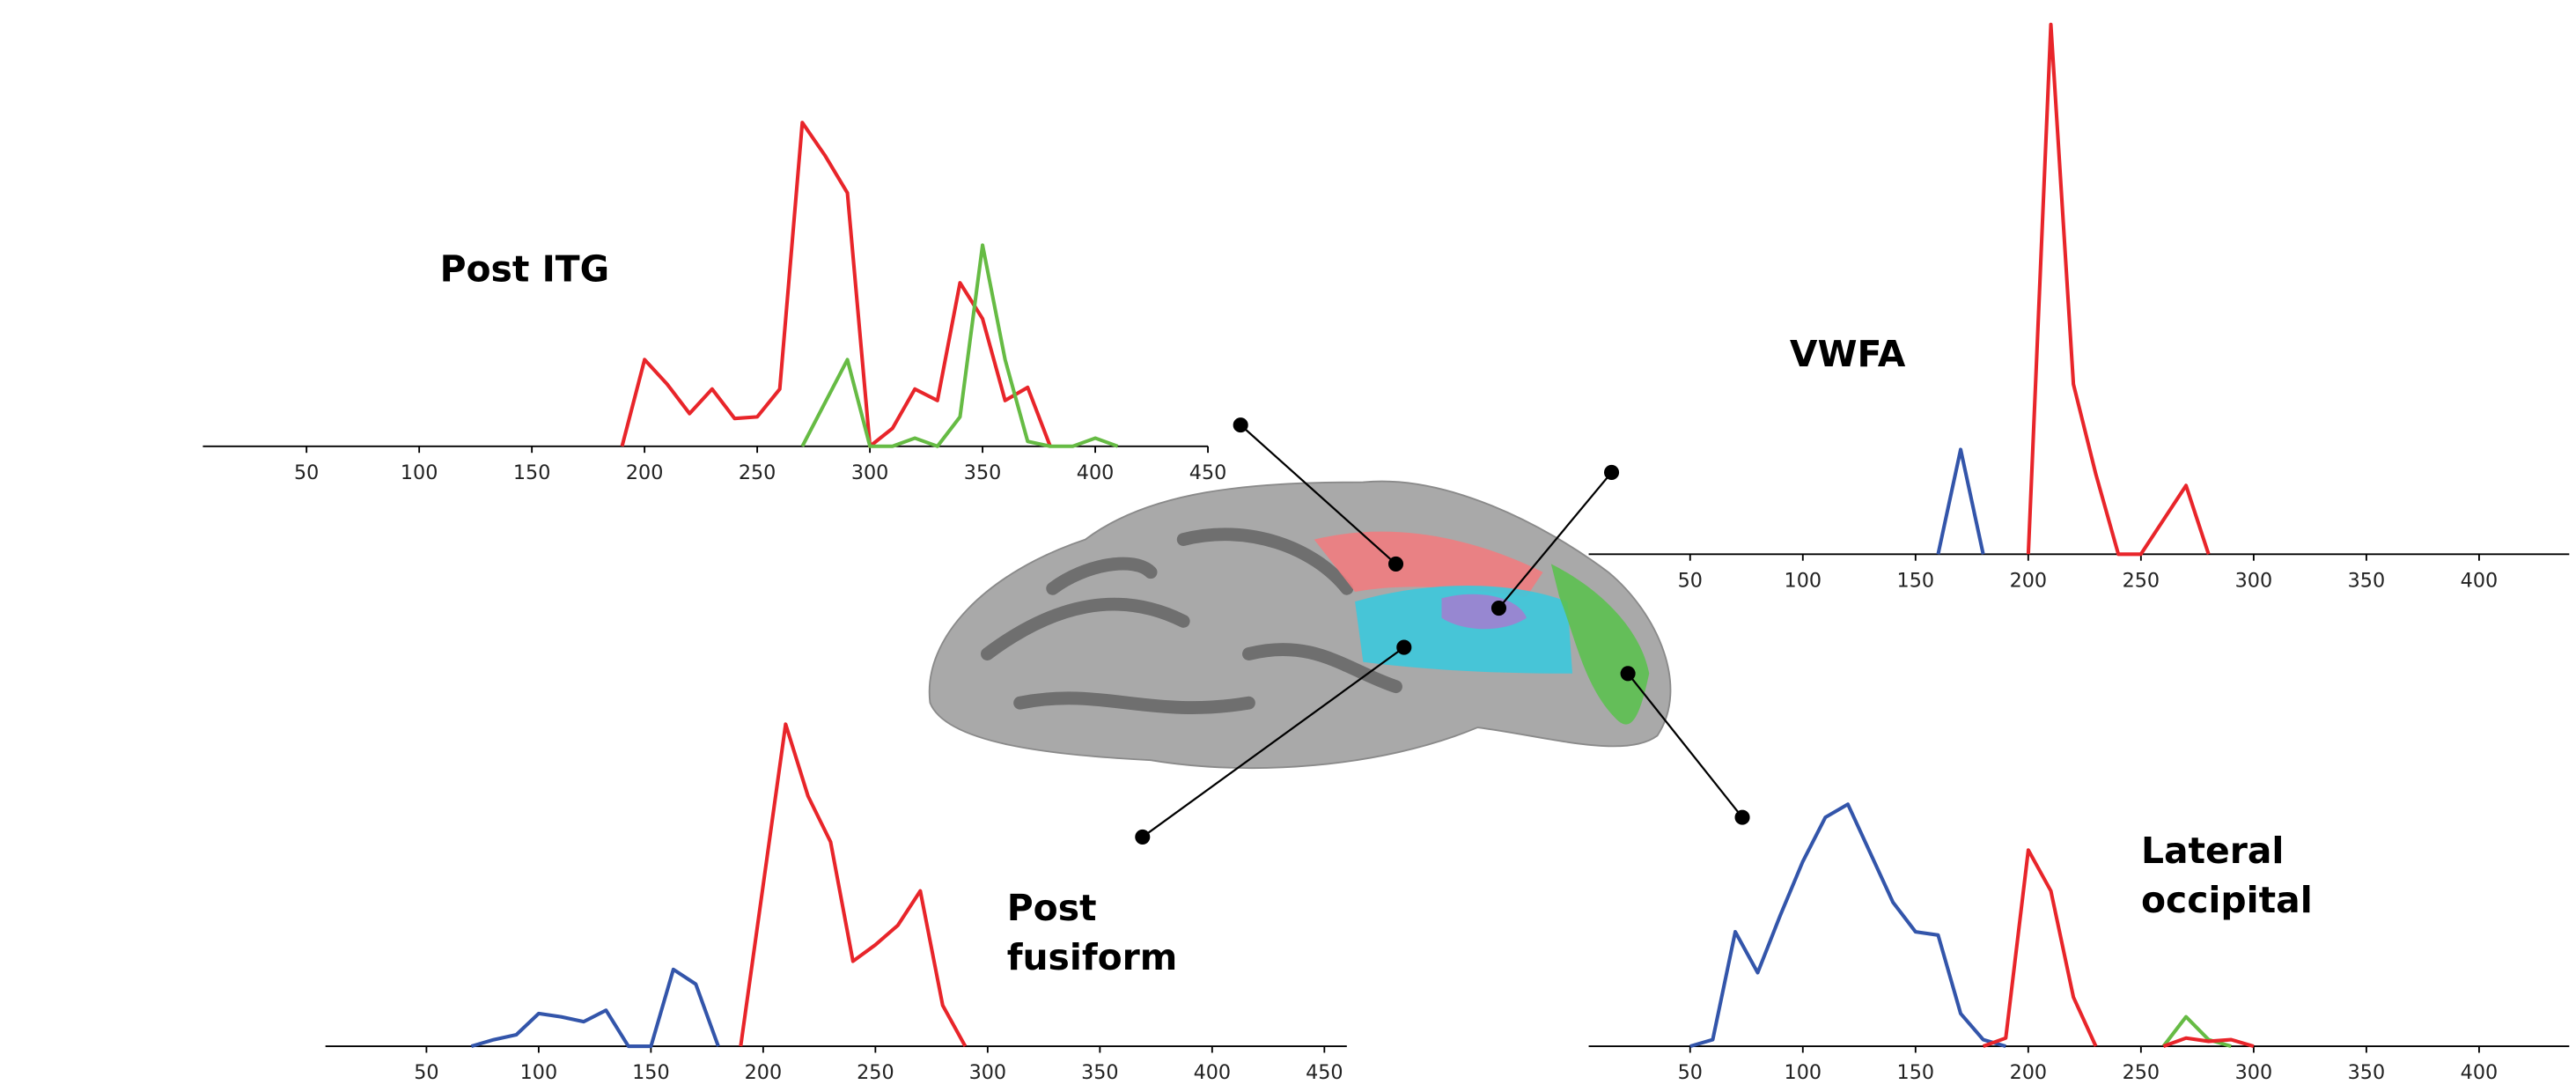 The width and height of the screenshot is (2576, 1092). What do you see at coordinates (2227, 900) in the screenshot?
I see `region-label: occipital` at bounding box center [2227, 900].